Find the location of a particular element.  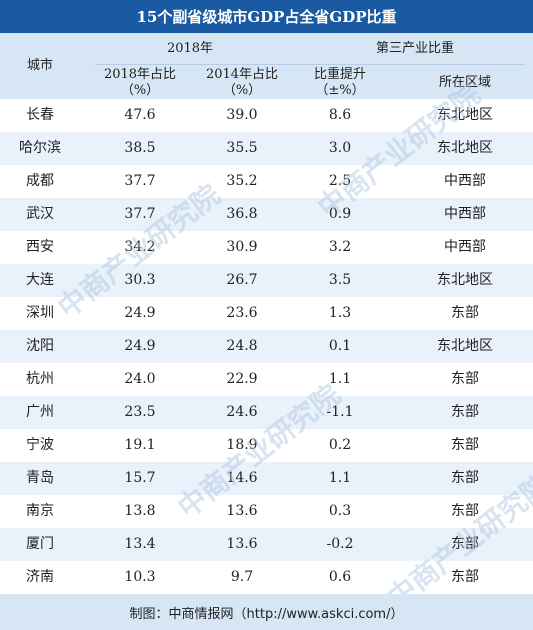

header-2018-share-unit: （%） is located at coordinates (140, 90).